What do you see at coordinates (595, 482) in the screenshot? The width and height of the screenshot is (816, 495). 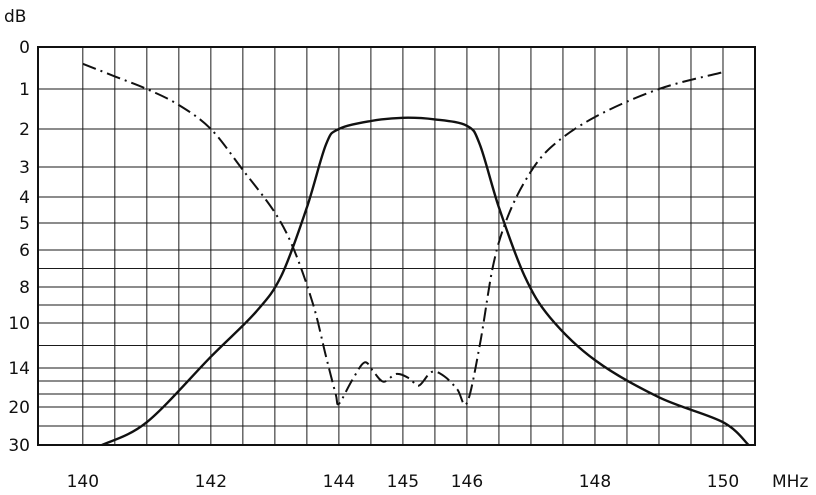 I see `x-tick-label: 148` at bounding box center [595, 482].